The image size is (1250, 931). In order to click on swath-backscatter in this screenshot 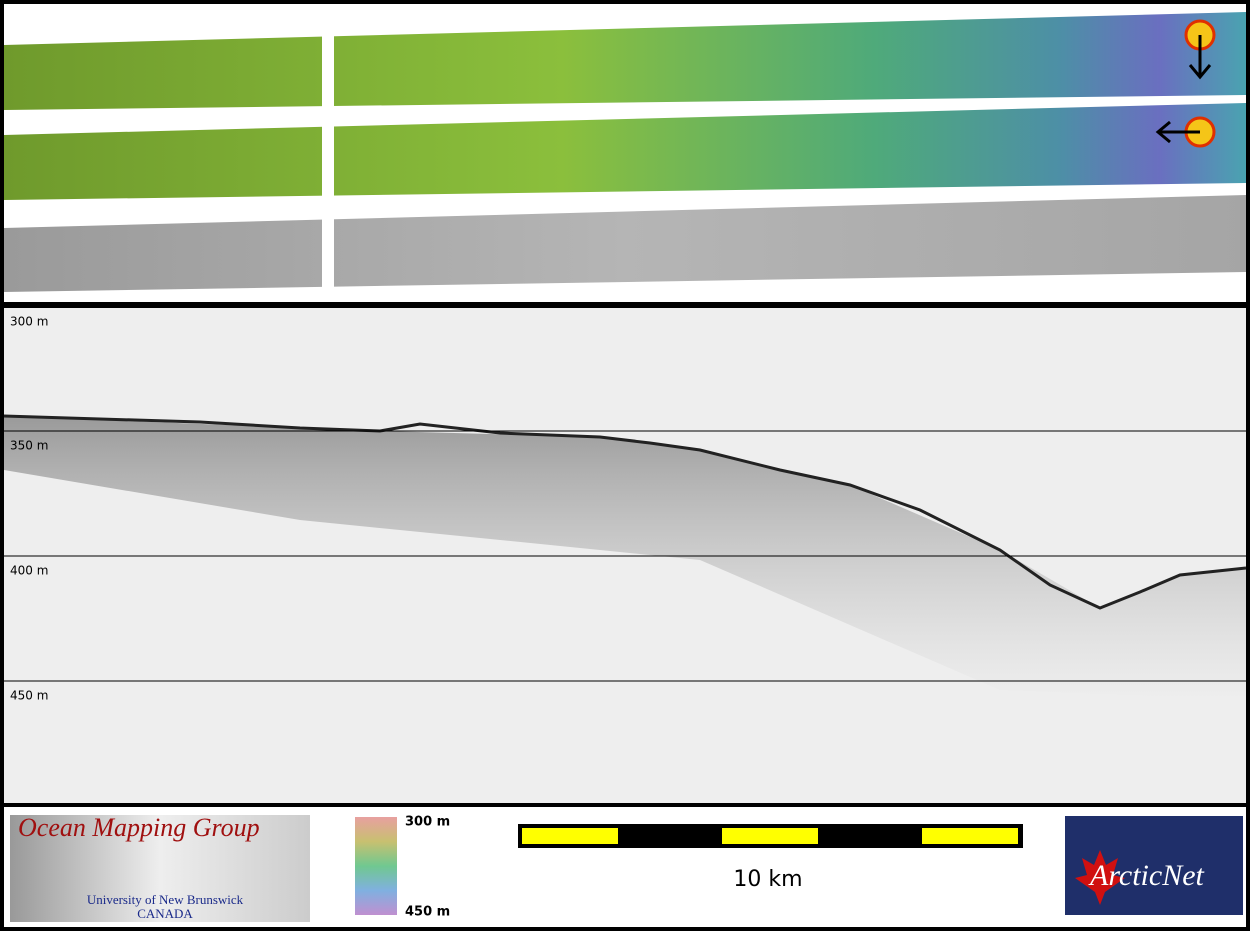, I will do `click(625, 243)`.